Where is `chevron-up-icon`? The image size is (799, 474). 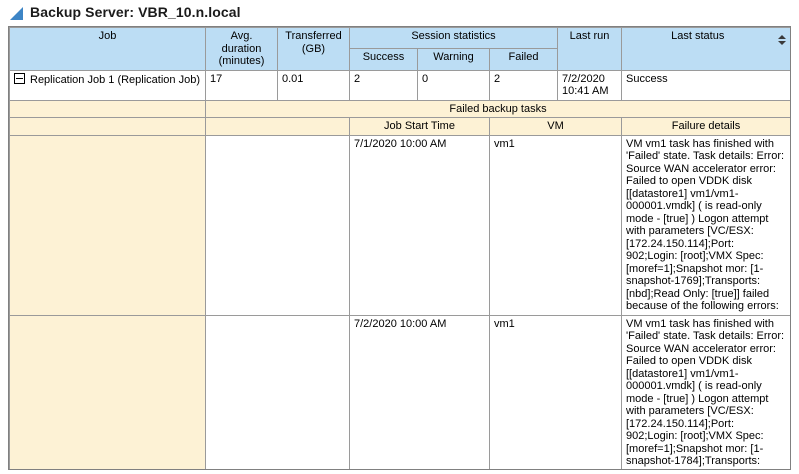
chevron-up-icon is located at coordinates (781, 37).